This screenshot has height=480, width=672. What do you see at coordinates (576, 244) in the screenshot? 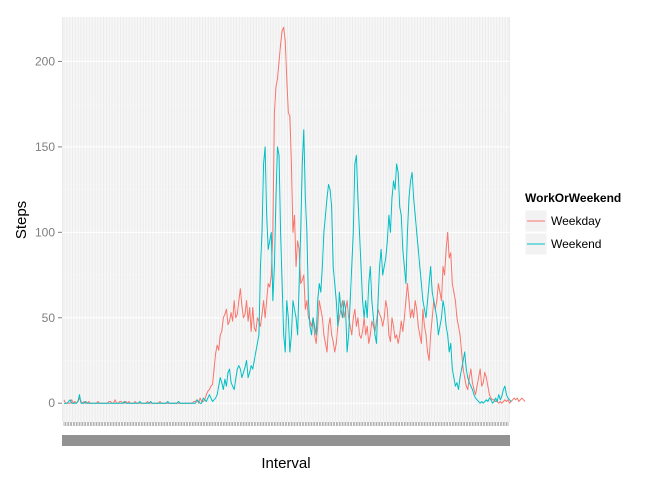
I see `legend-label-weekend: Weekend` at bounding box center [576, 244].